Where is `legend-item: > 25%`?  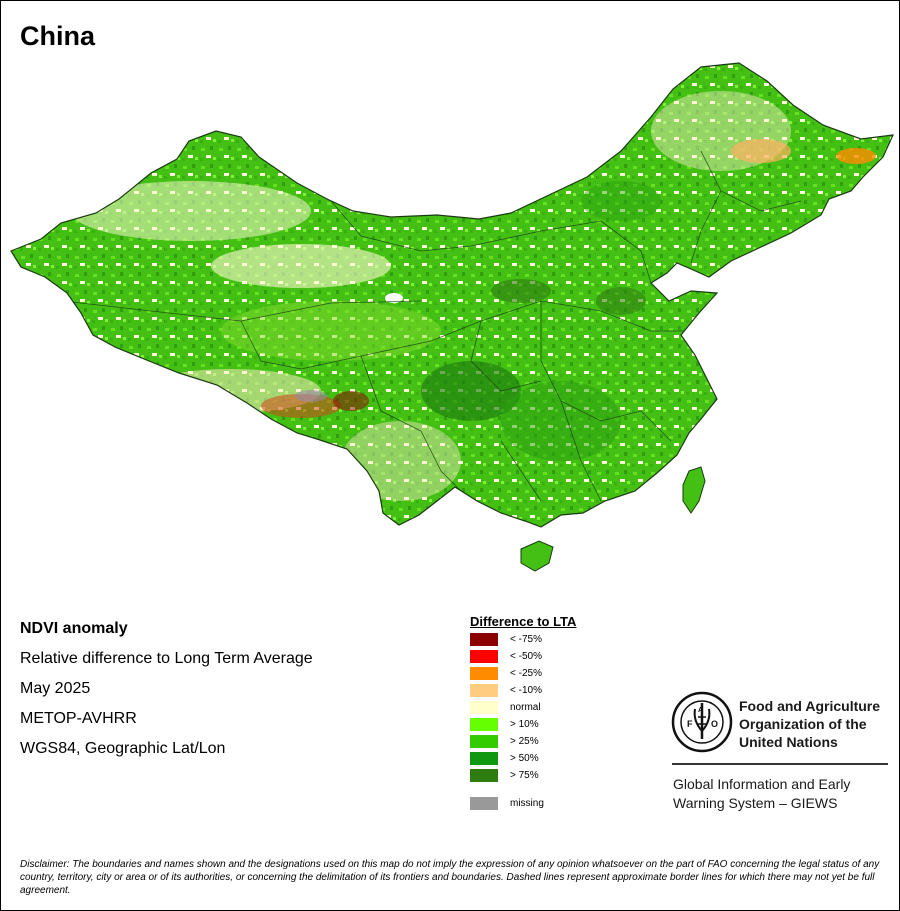
legend-item: > 25% is located at coordinates (540, 742).